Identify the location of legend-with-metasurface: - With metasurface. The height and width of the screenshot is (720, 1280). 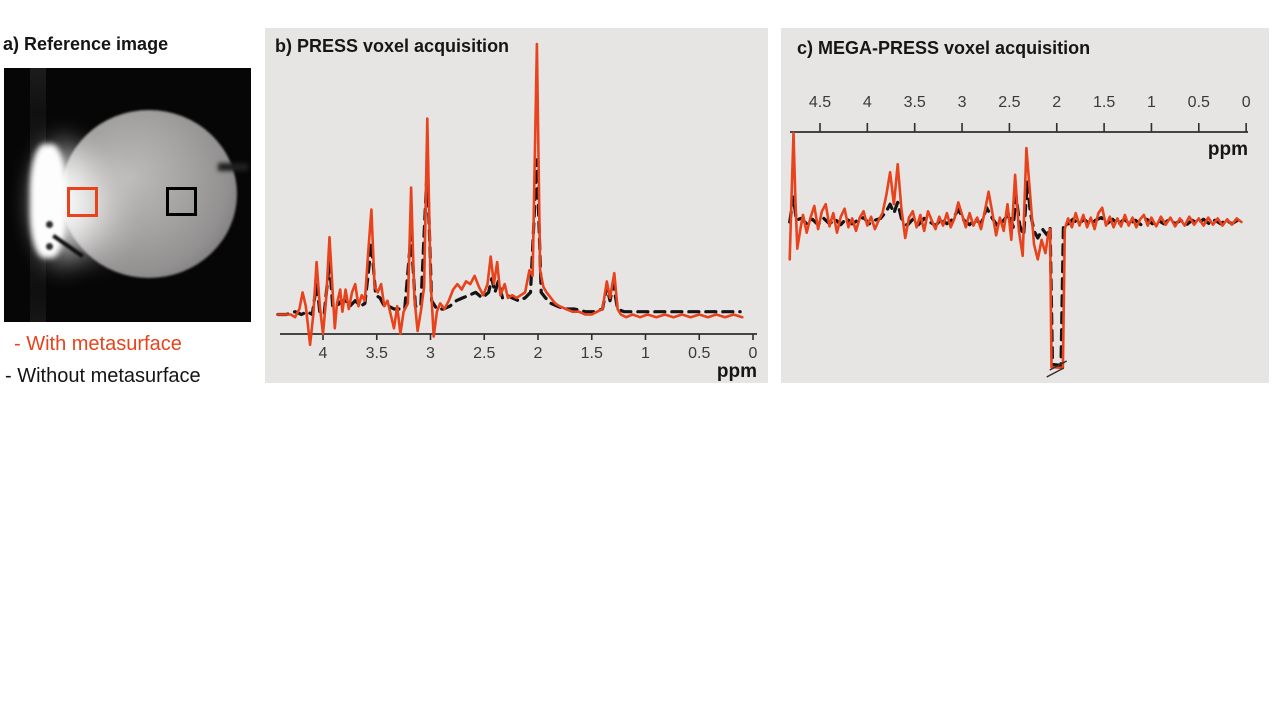
(98, 344).